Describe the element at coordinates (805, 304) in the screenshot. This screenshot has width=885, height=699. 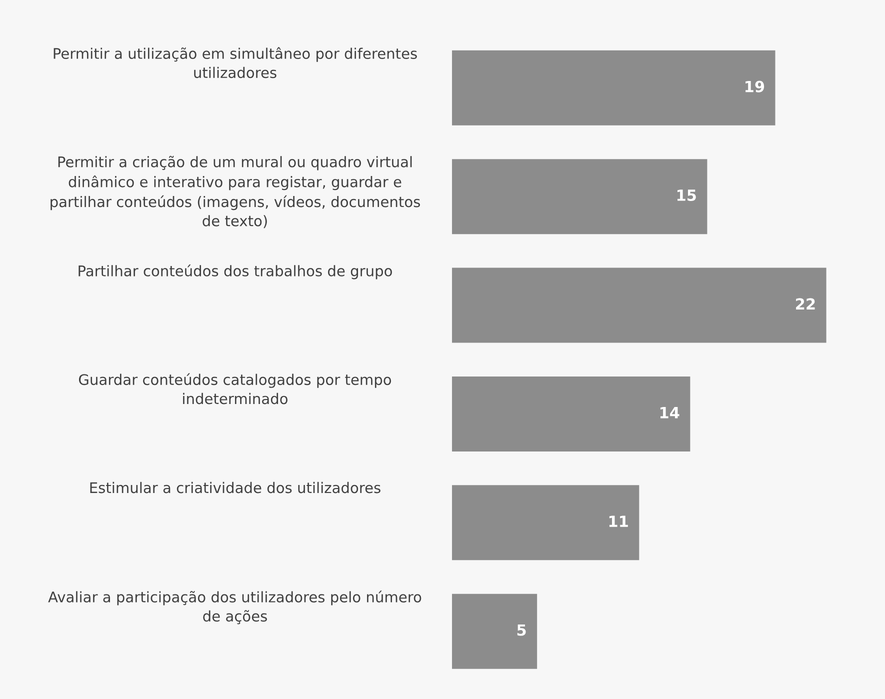
I see `data-label: 22` at that location.